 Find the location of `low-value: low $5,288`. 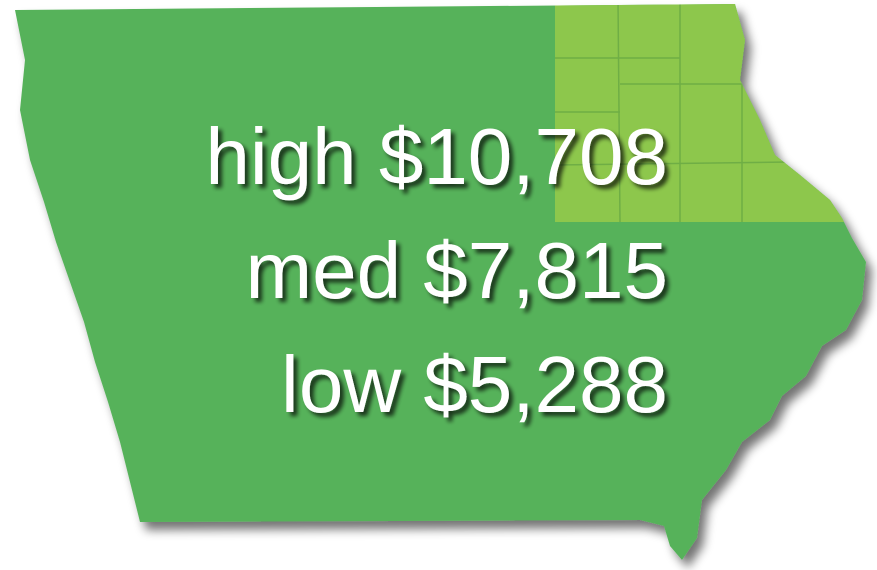

low-value: low $5,288 is located at coordinates (474, 384).